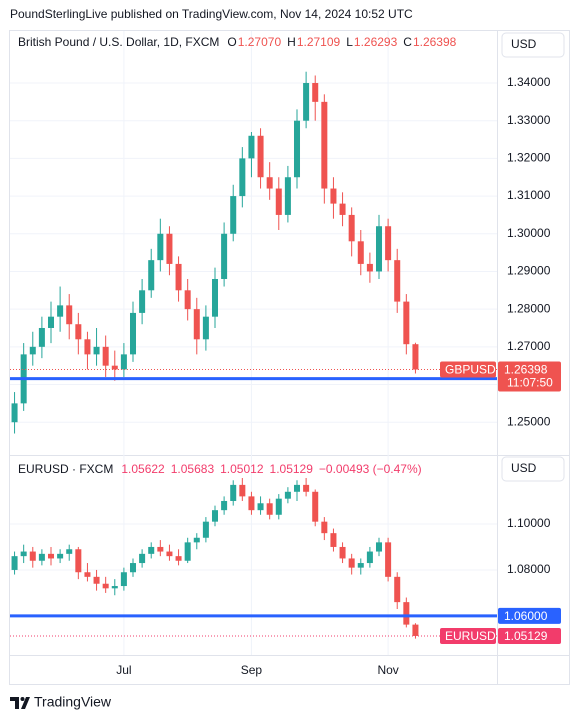 The width and height of the screenshot is (580, 720). What do you see at coordinates (291, 42) in the screenshot?
I see `legend-key: H` at bounding box center [291, 42].